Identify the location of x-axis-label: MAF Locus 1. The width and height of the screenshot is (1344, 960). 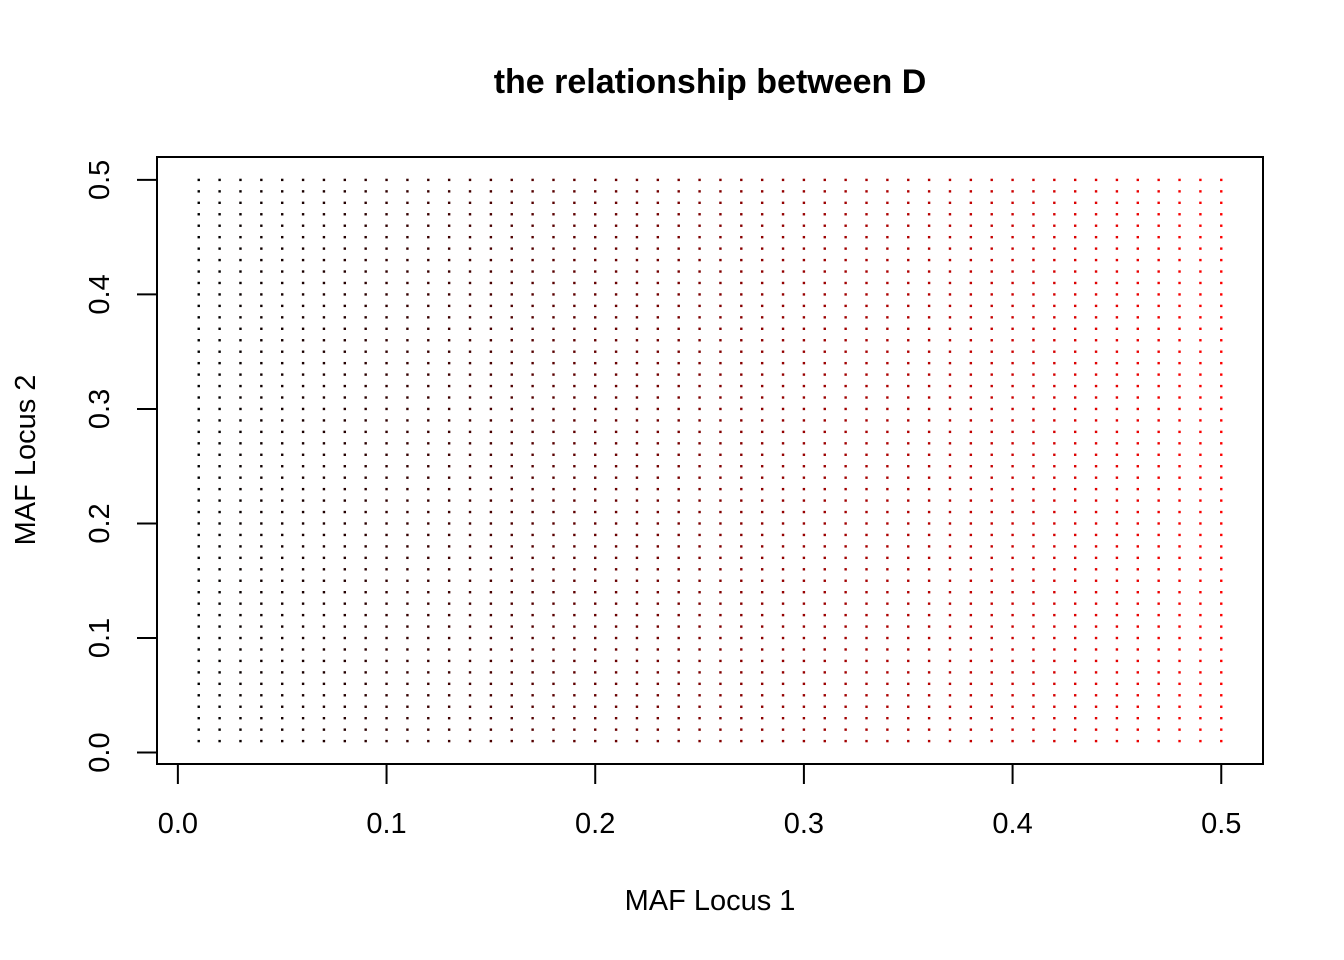
(710, 901).